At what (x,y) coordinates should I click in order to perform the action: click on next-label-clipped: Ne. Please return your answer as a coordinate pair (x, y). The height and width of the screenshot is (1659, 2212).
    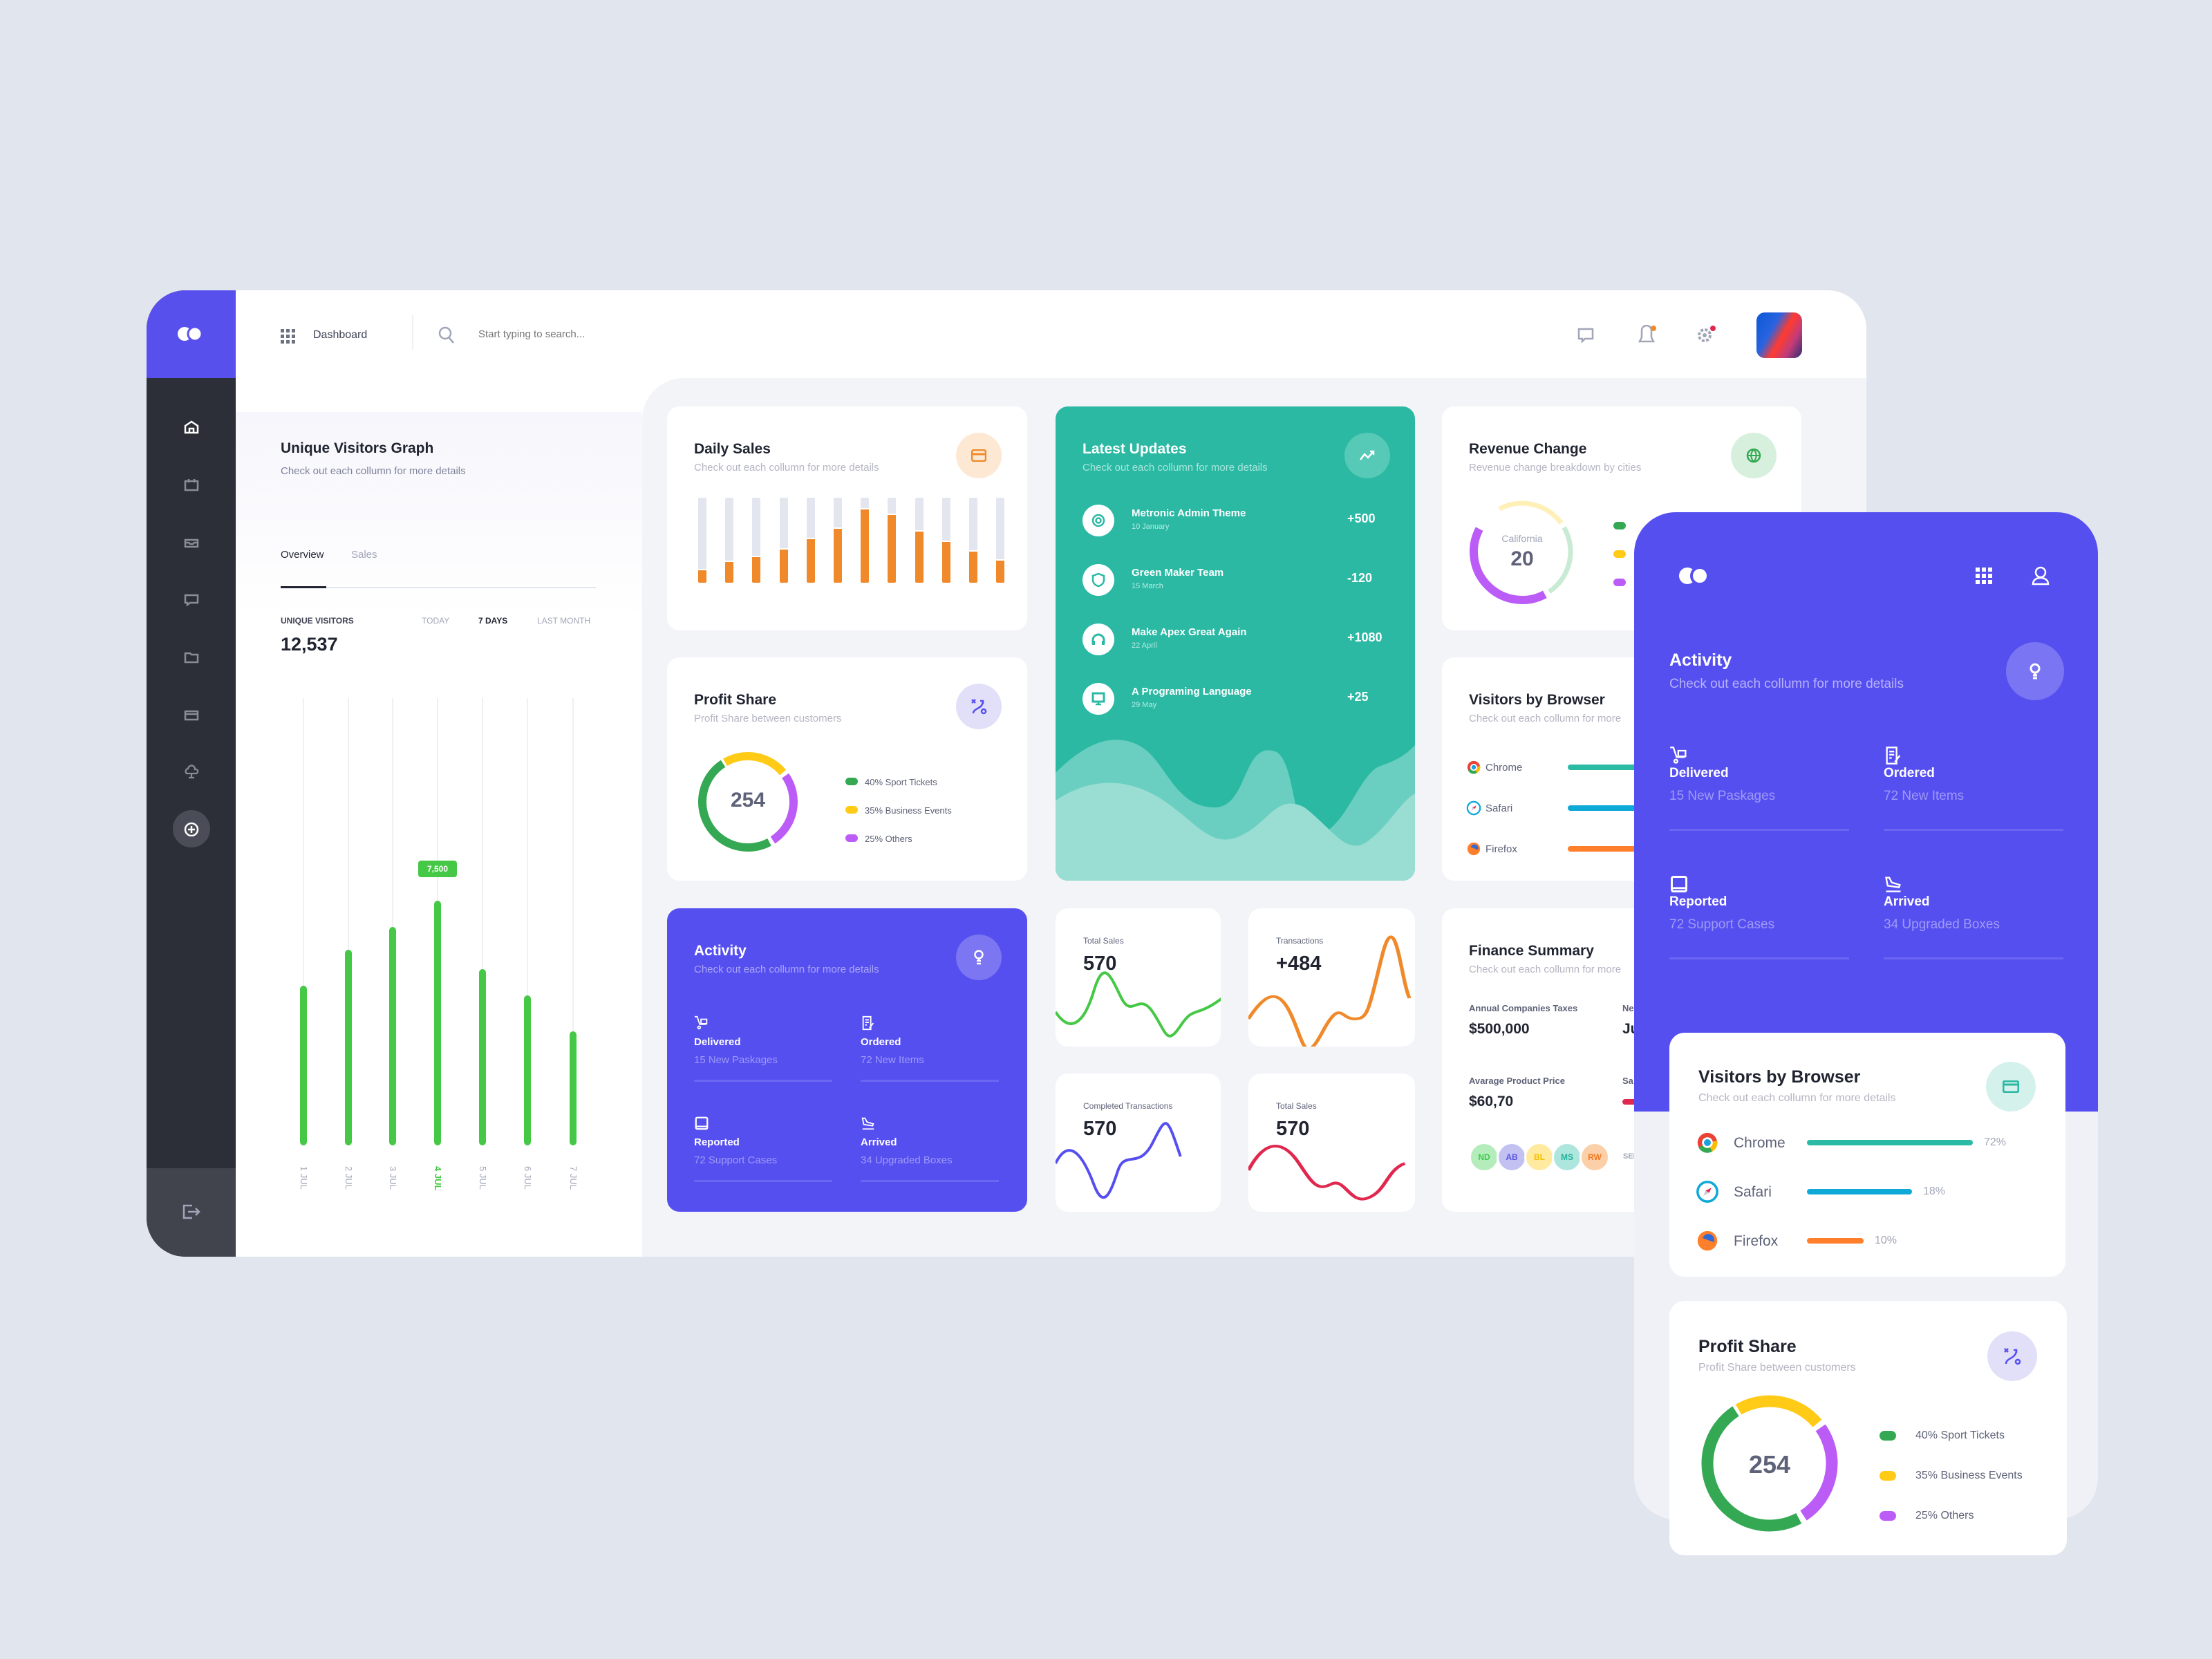
    Looking at the image, I should click on (1628, 1008).